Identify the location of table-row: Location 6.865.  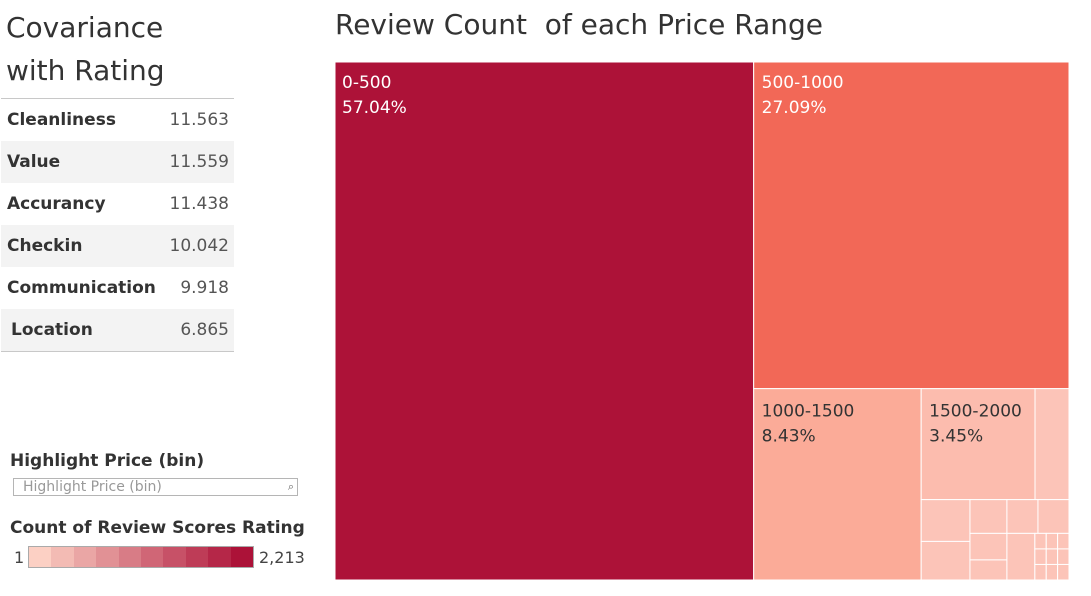
(117, 330).